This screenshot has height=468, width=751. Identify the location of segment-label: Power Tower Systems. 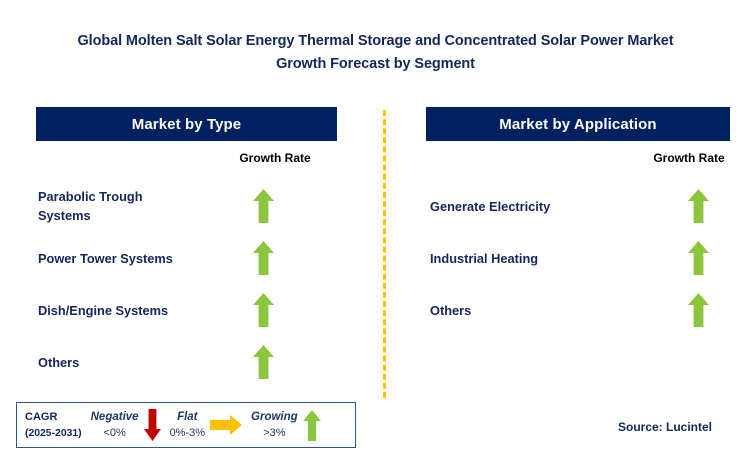
(143, 258).